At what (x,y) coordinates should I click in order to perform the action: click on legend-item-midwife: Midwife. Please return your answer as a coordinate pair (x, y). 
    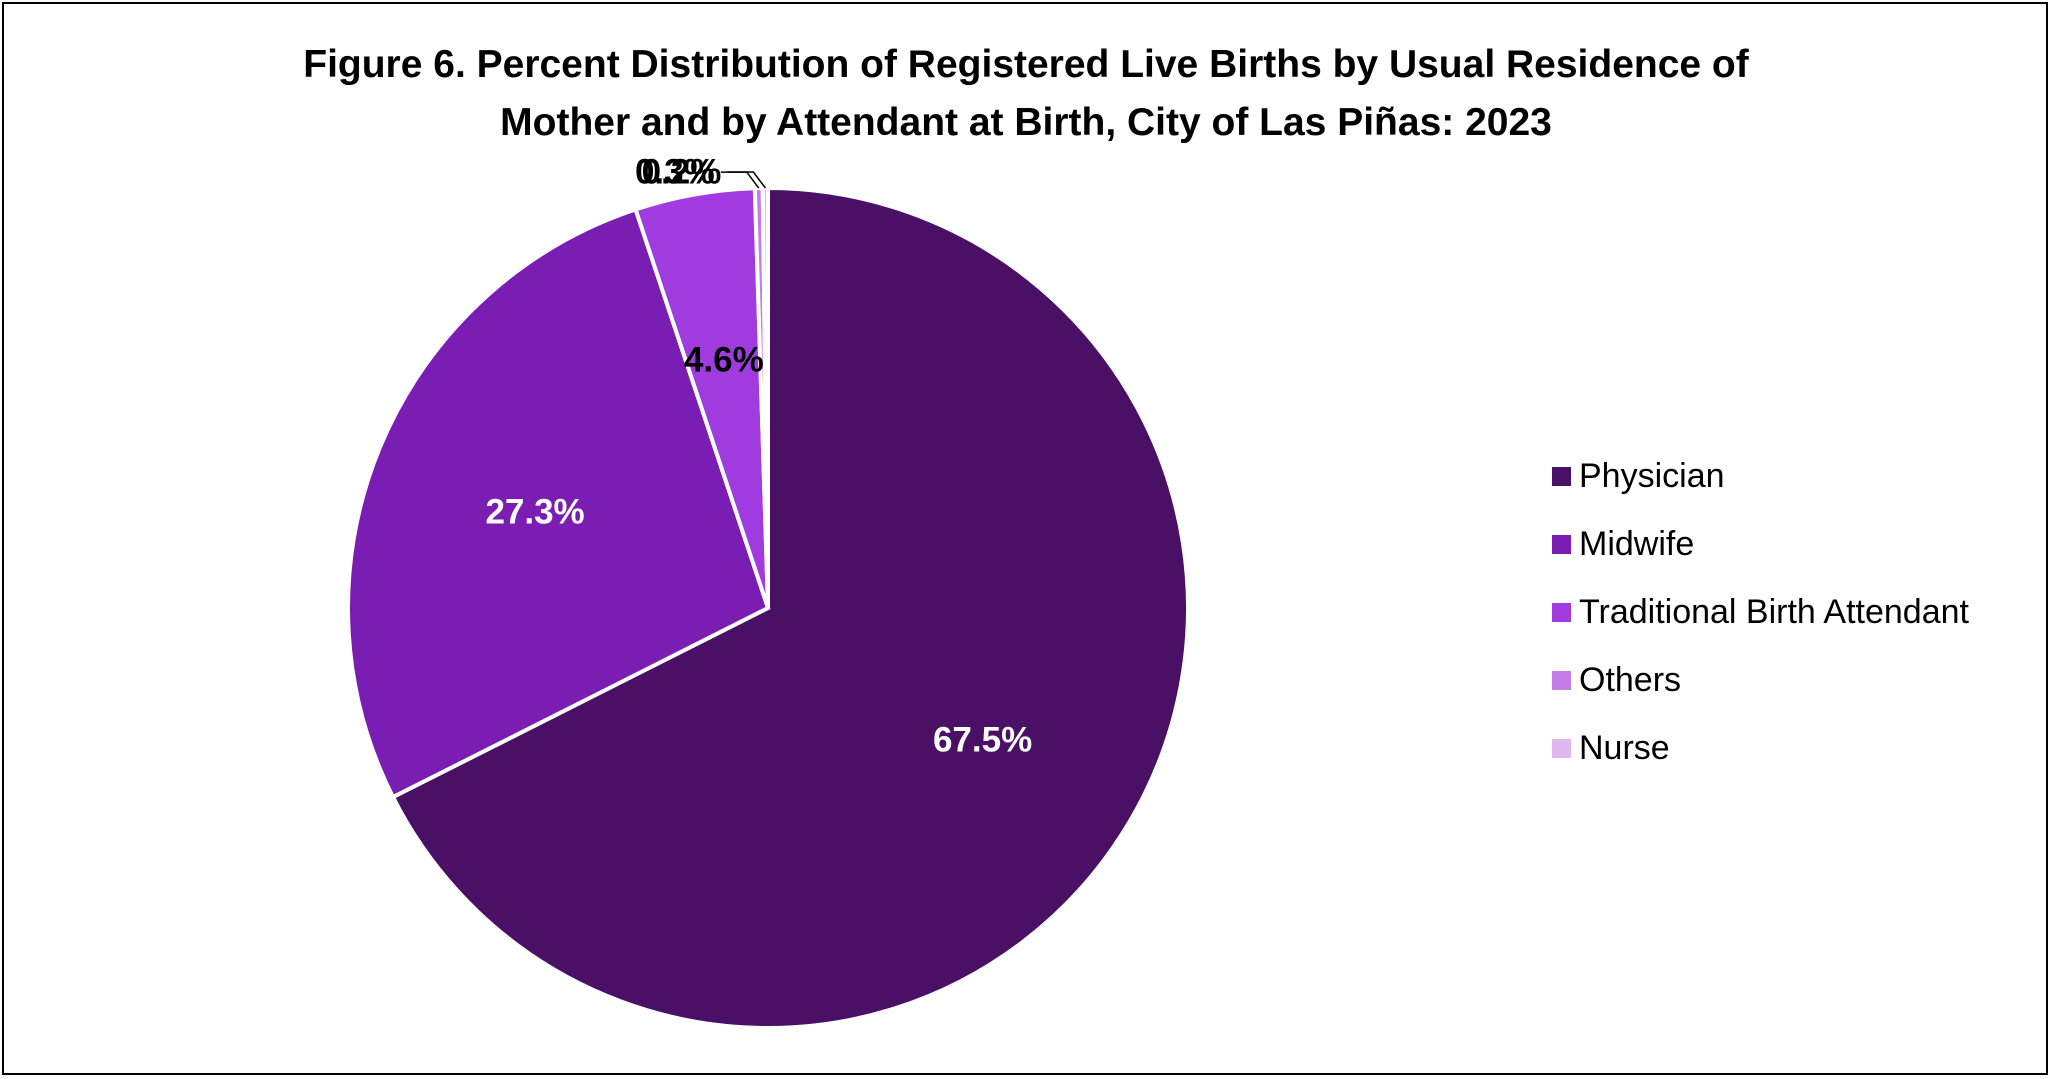
    Looking at the image, I should click on (1792, 544).